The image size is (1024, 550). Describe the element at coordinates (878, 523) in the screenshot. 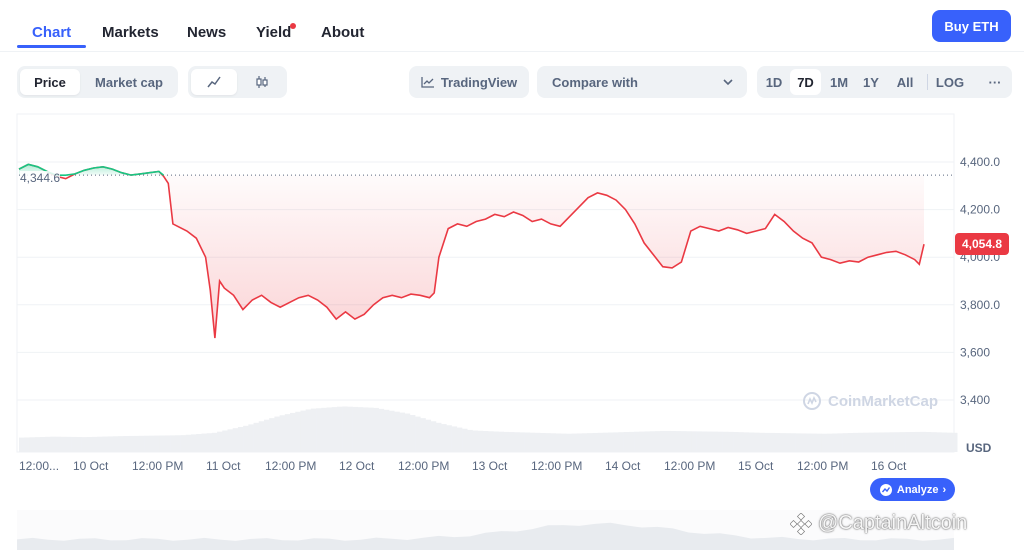

I see `brand-overlay: @CaptainAltcoin` at that location.